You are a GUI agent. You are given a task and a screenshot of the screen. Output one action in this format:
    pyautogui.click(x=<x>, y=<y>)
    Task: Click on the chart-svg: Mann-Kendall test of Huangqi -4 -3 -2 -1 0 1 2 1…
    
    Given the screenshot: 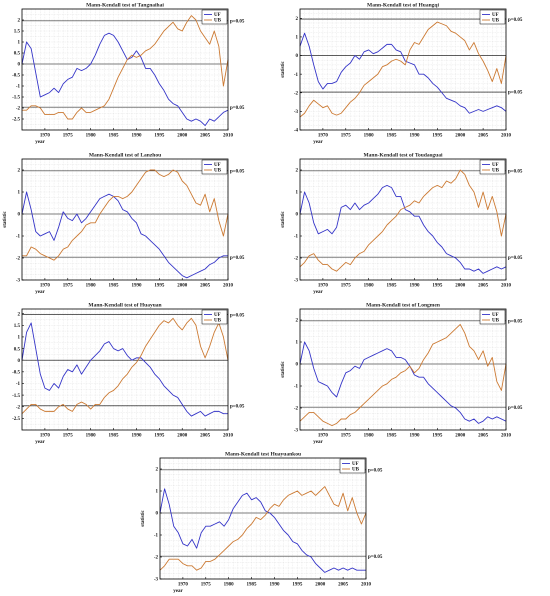 What is the action you would take?
    pyautogui.click(x=402, y=74)
    